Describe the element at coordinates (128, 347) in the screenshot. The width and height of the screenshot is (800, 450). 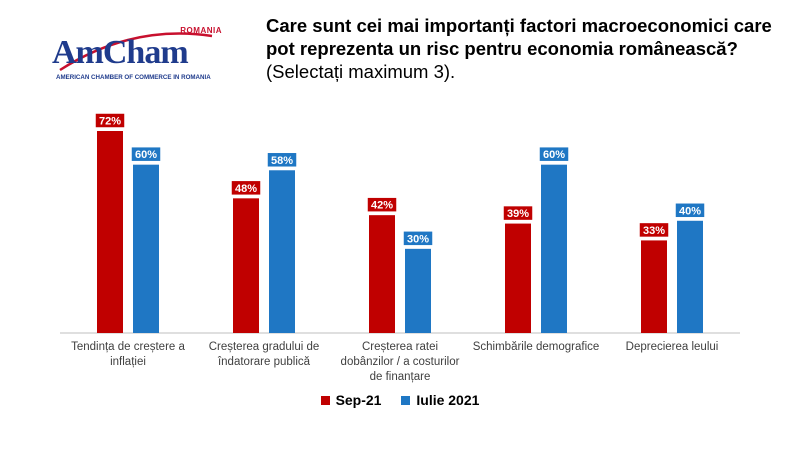
I see `category-label: Tendința de creștere a` at that location.